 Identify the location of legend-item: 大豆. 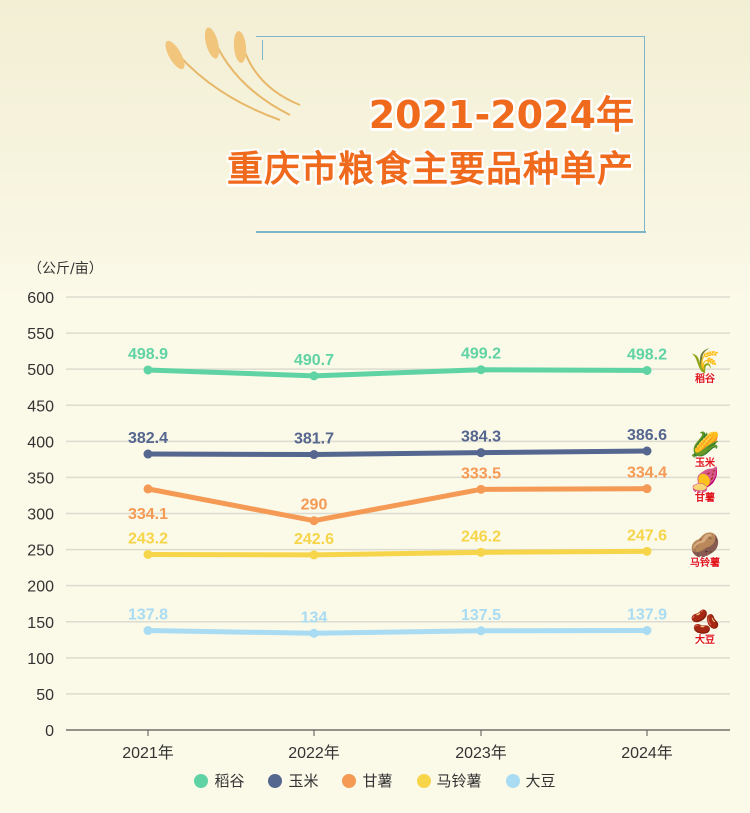
(530, 780).